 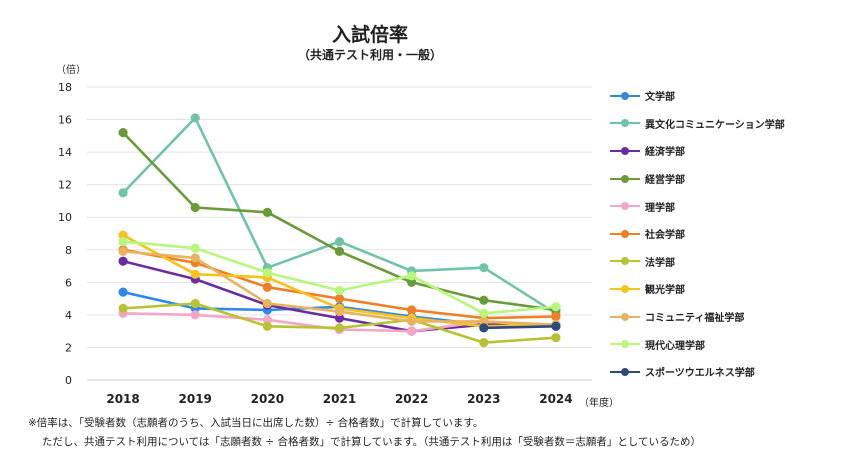 I want to click on legend-label: 社会学部, so click(x=665, y=236).